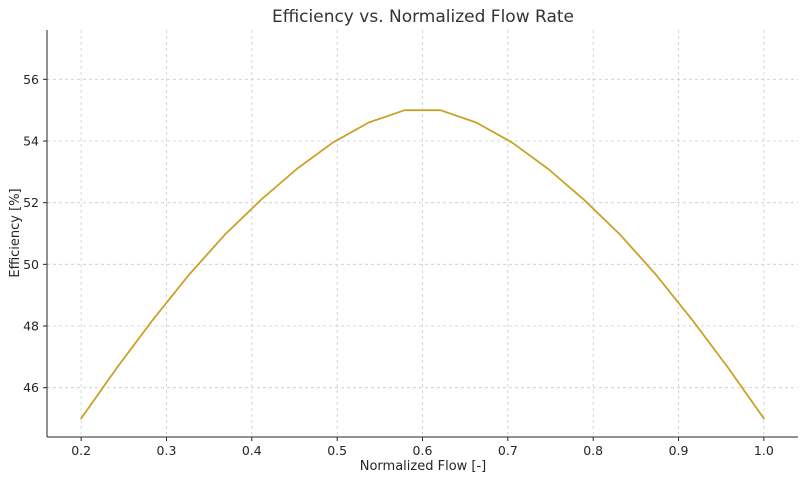 The height and width of the screenshot is (480, 800). I want to click on y-tick-label: 52, so click(31, 202).